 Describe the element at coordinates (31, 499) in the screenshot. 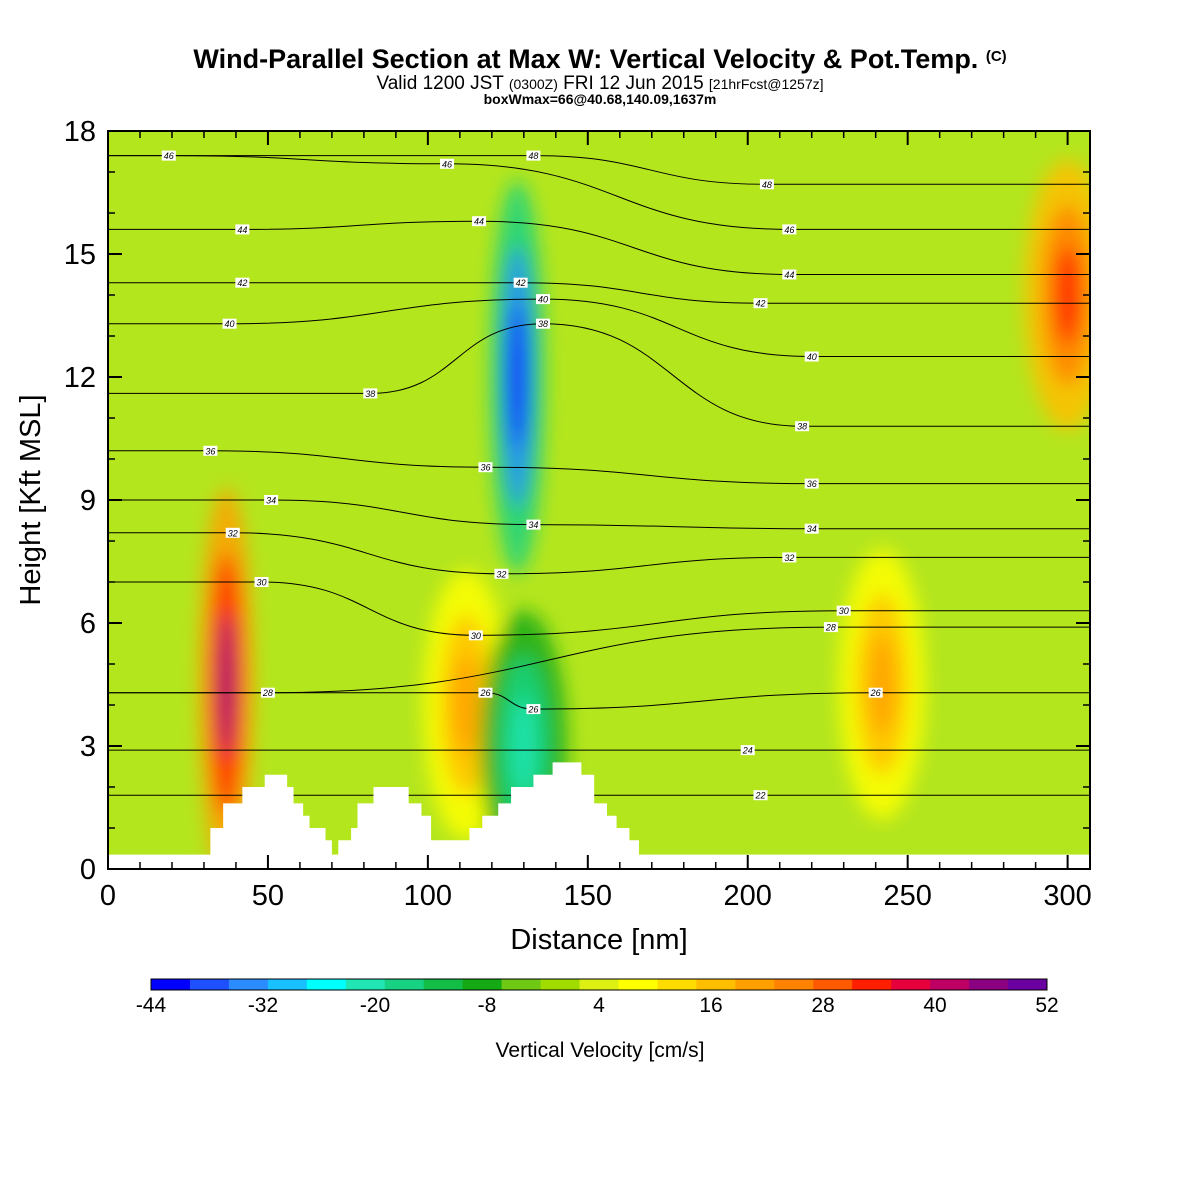

I see `y-axis-label: Height [Kft MSL]` at that location.